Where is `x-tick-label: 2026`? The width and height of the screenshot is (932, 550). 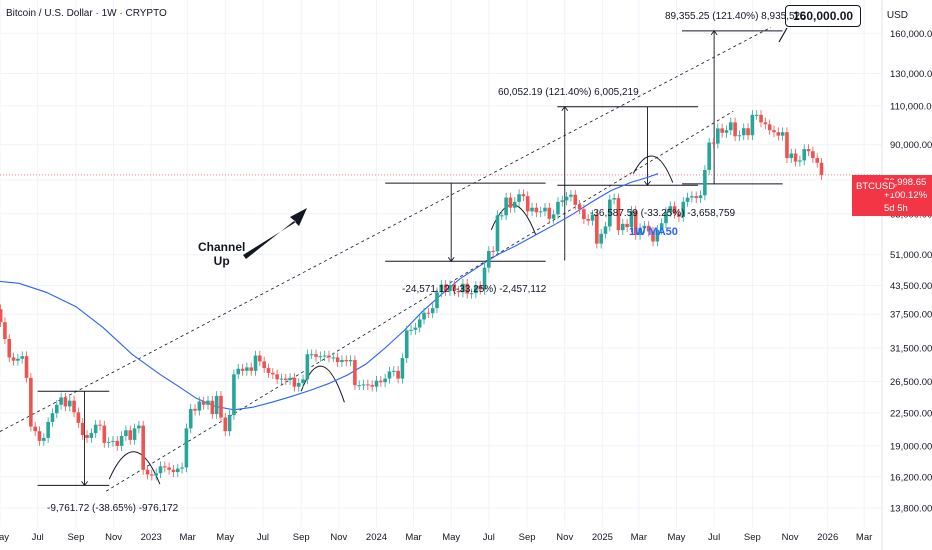 x-tick-label: 2026 is located at coordinates (827, 537).